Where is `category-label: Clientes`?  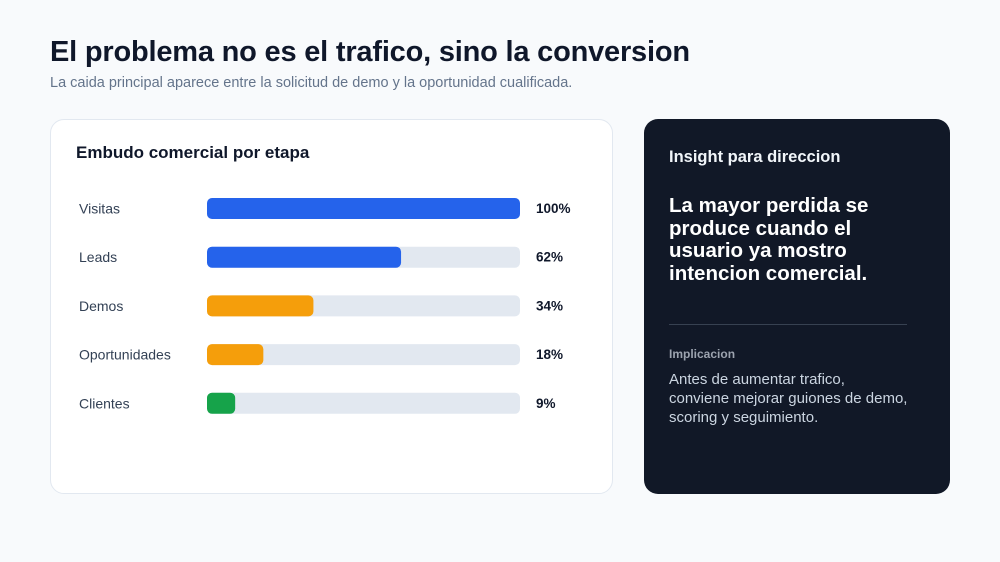
category-label: Clientes is located at coordinates (104, 403).